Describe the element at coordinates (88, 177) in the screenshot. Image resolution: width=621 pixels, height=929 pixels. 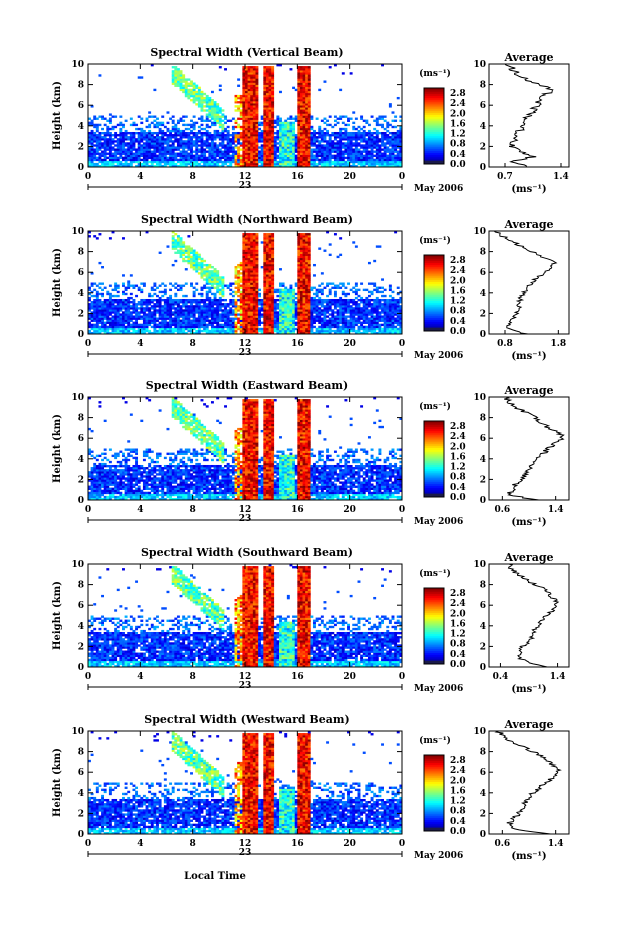
I see `x-tick-label: 0` at that location.